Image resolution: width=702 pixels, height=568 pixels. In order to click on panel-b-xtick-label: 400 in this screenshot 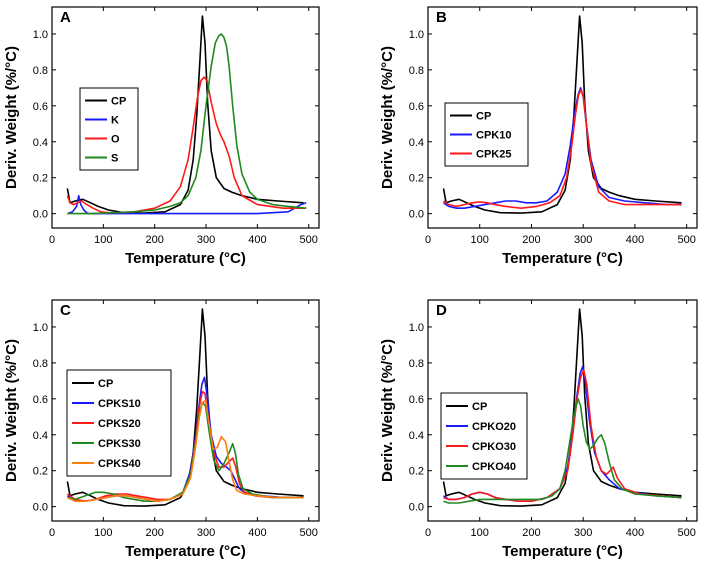, I will do `click(635, 240)`.